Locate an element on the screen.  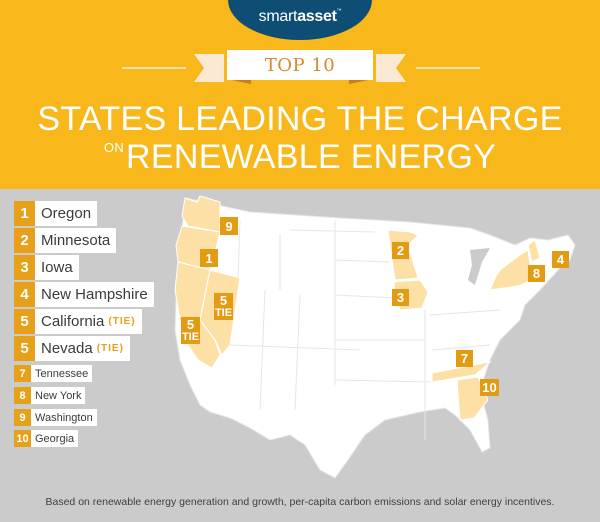
state-name: New Hampshire is located at coordinates (94, 294).